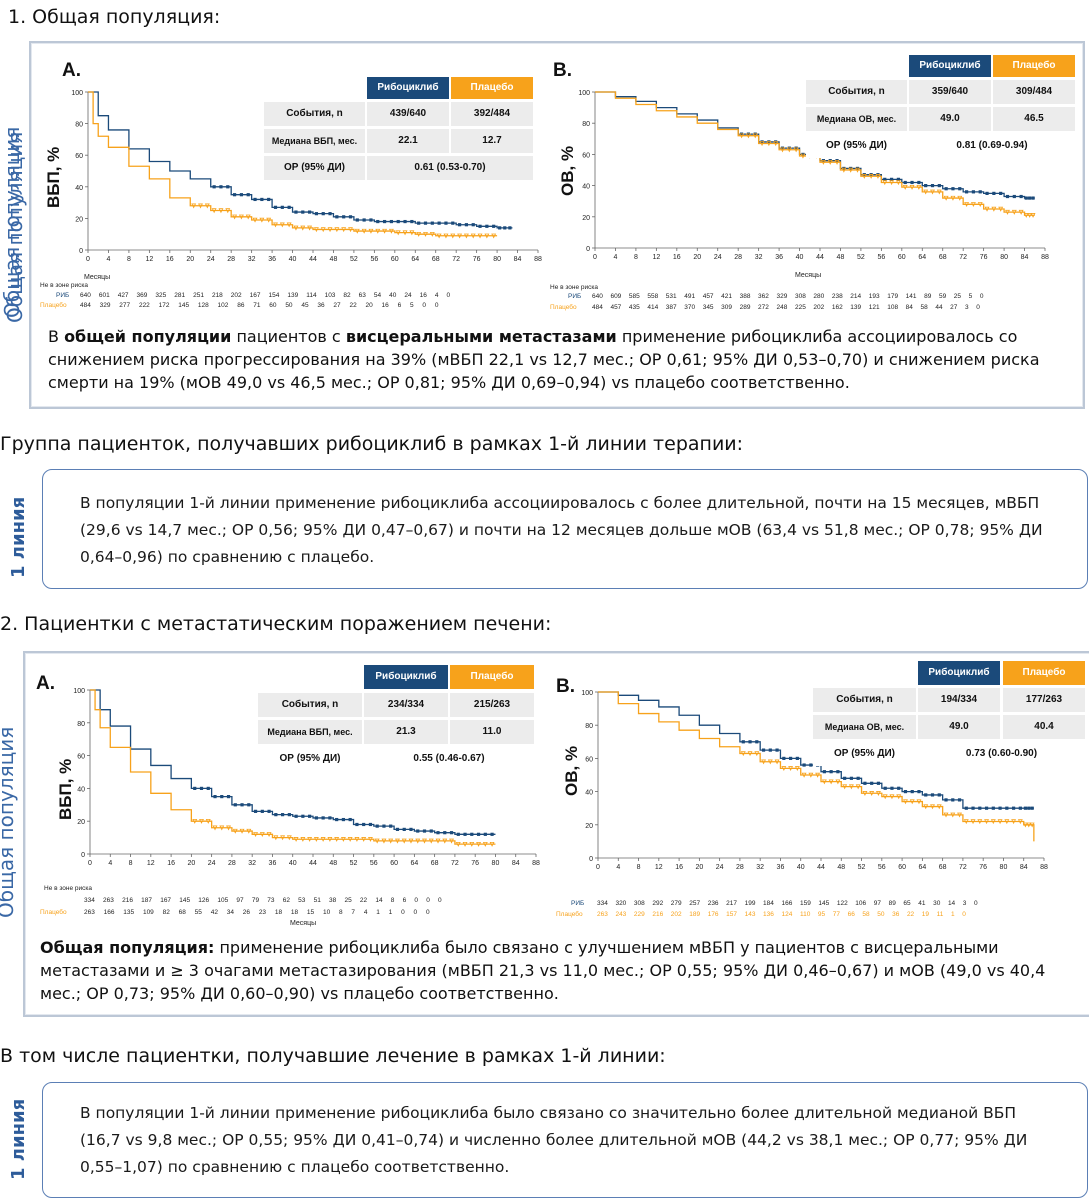 The image size is (1089, 1200). I want to click on y-tick-label: 100, so click(587, 693).